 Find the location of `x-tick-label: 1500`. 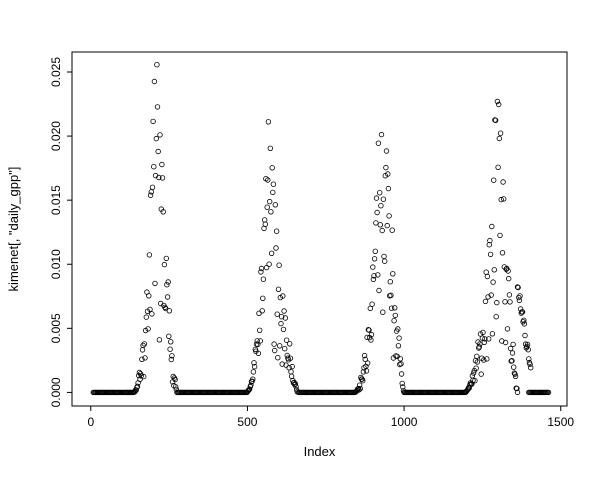

x-tick-label: 1500 is located at coordinates (560, 422).